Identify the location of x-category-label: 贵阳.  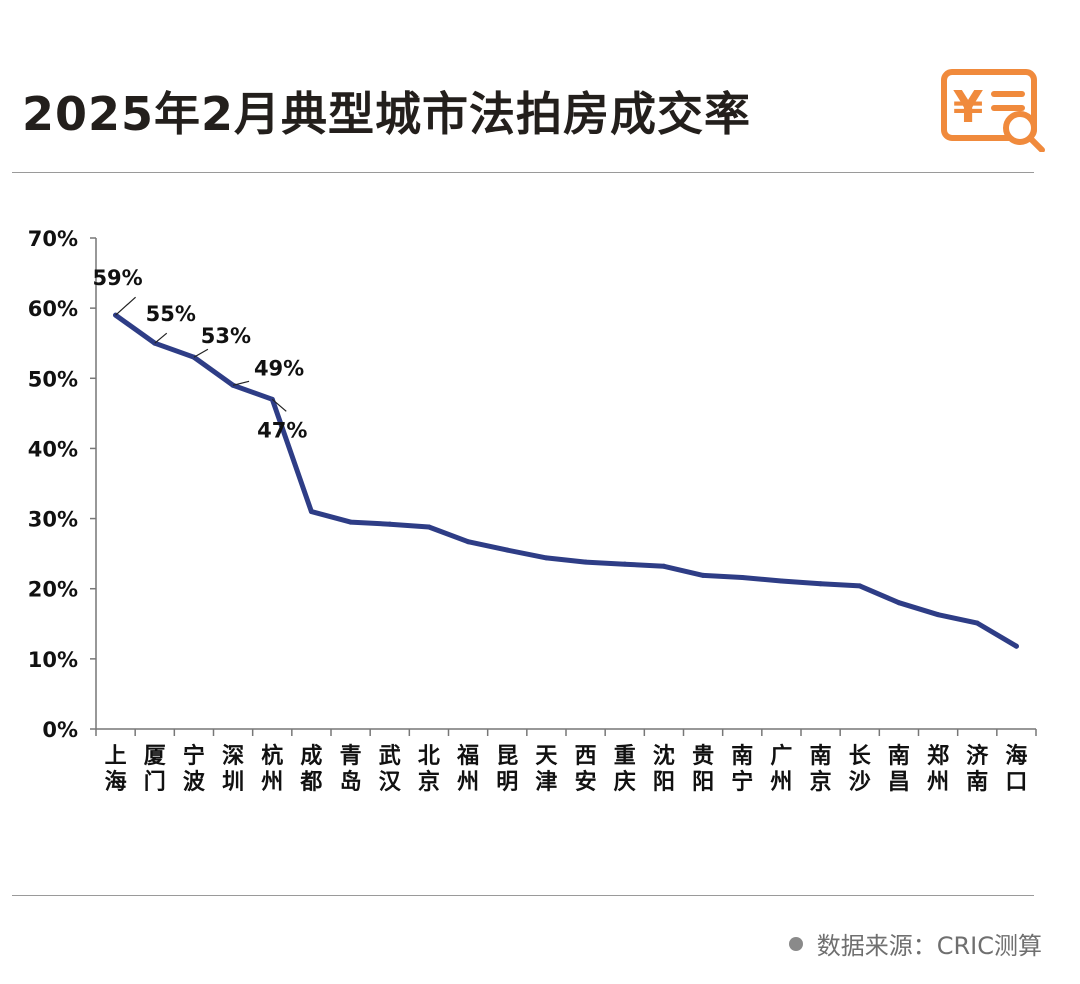
(703, 769).